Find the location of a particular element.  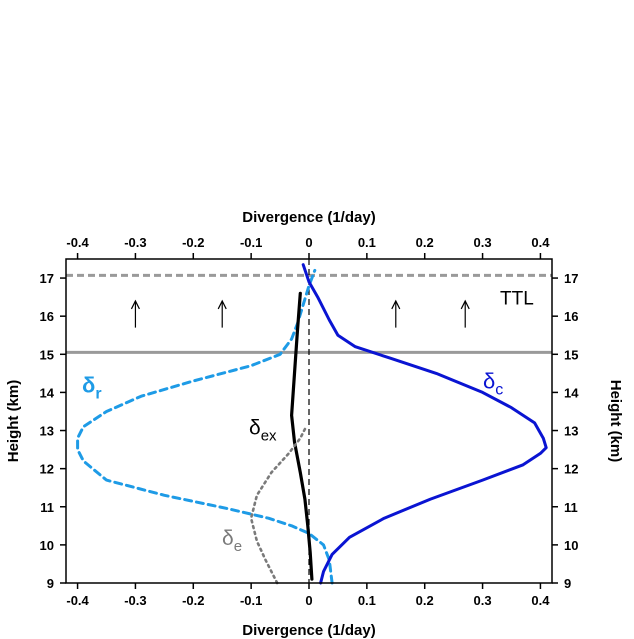

y-tick-label-right: 9 is located at coordinates (567, 583).